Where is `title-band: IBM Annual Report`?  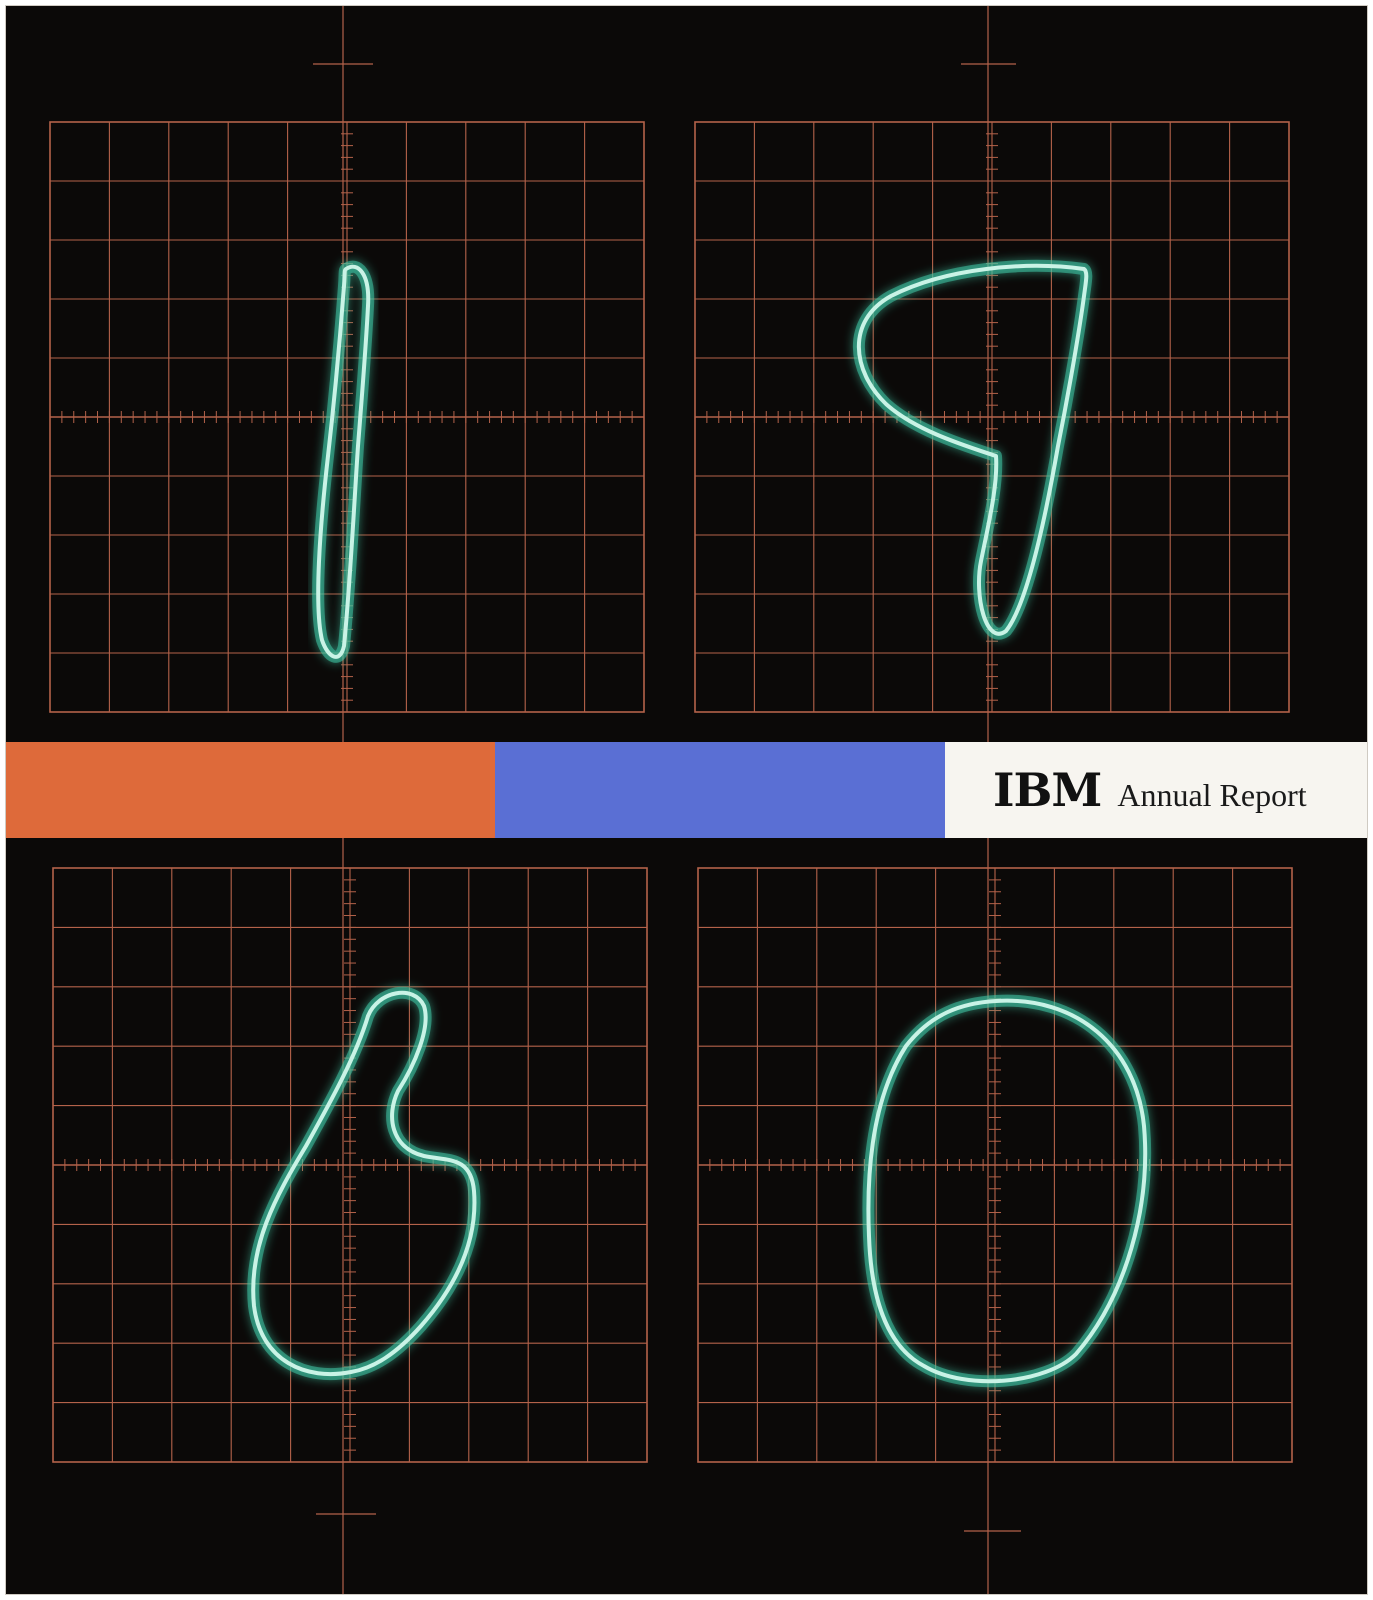
title-band: IBM Annual Report is located at coordinates (1156, 790).